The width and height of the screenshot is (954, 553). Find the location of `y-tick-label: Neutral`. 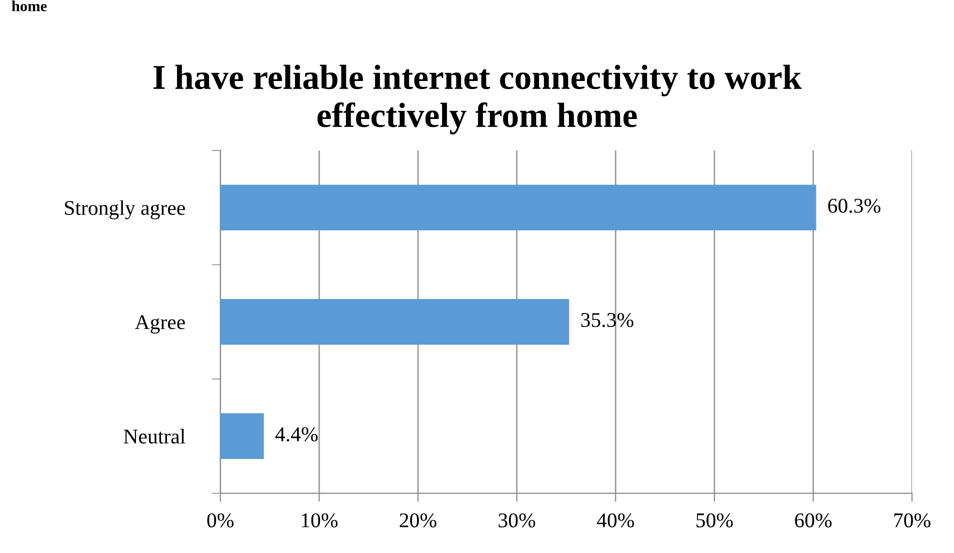

y-tick-label: Neutral is located at coordinates (155, 436).